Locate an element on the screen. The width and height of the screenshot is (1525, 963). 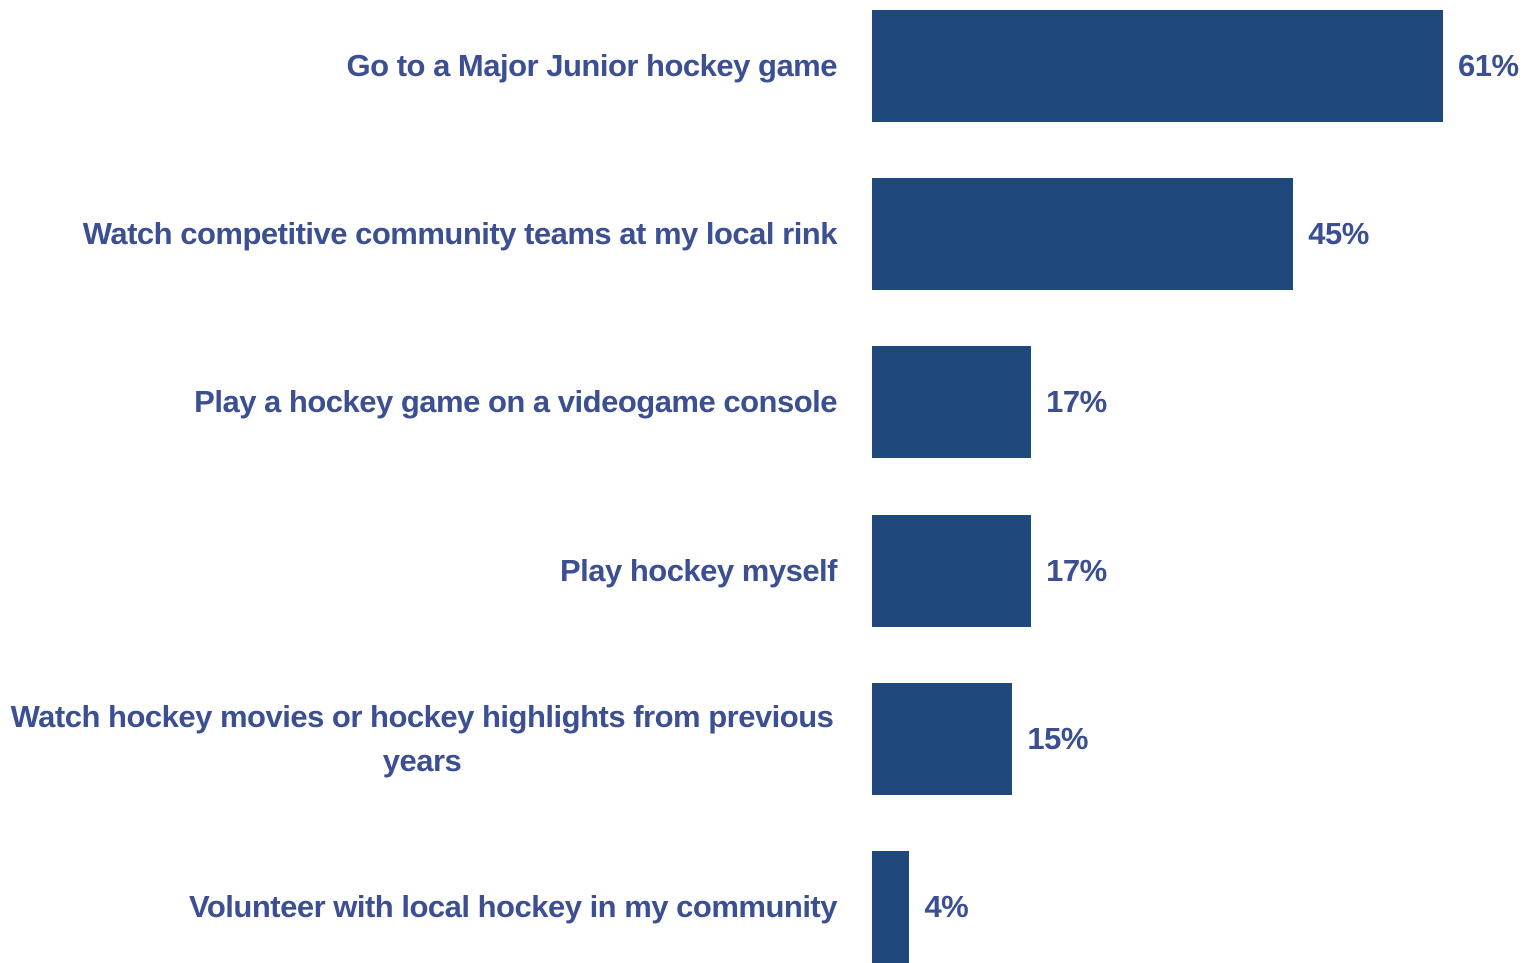
value-label: 15% is located at coordinates (1057, 738).